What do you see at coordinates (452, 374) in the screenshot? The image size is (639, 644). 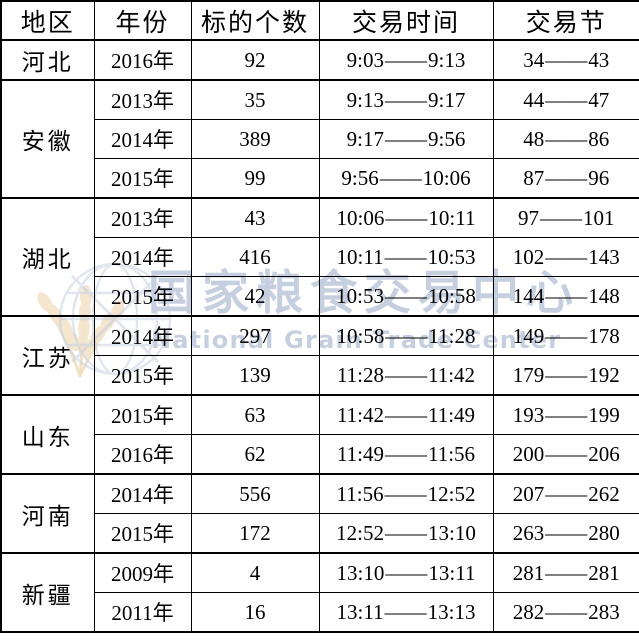 I see `time-end: 11:42` at bounding box center [452, 374].